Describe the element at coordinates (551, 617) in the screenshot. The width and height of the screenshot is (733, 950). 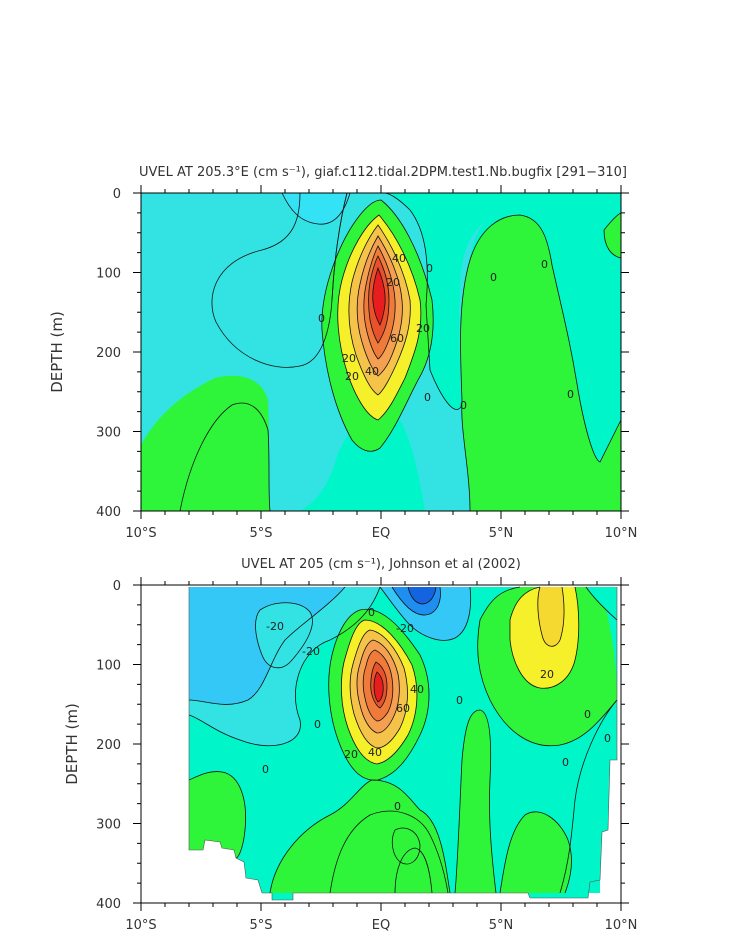
I see `p2-pos45-right` at that location.